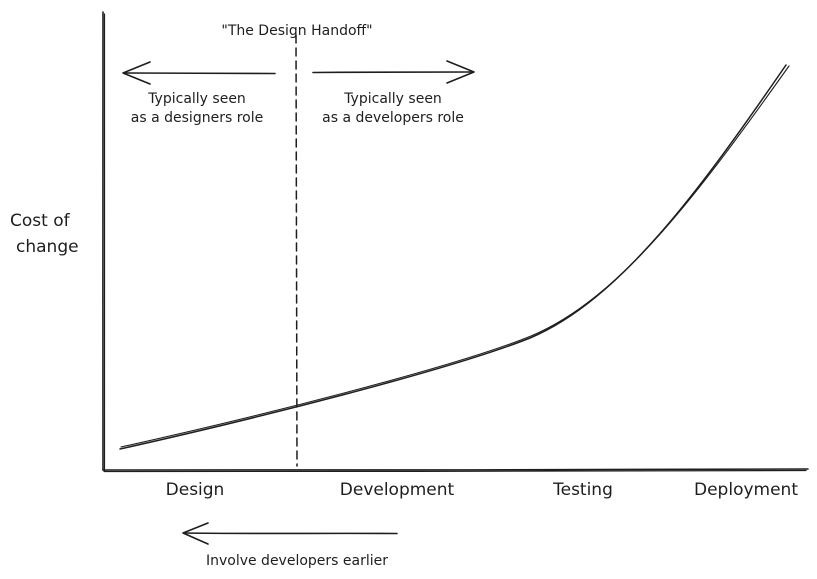 Image resolution: width=817 pixels, height=579 pixels. Describe the element at coordinates (40, 221) in the screenshot. I see `y-axis-label-line1: Cost of` at that location.